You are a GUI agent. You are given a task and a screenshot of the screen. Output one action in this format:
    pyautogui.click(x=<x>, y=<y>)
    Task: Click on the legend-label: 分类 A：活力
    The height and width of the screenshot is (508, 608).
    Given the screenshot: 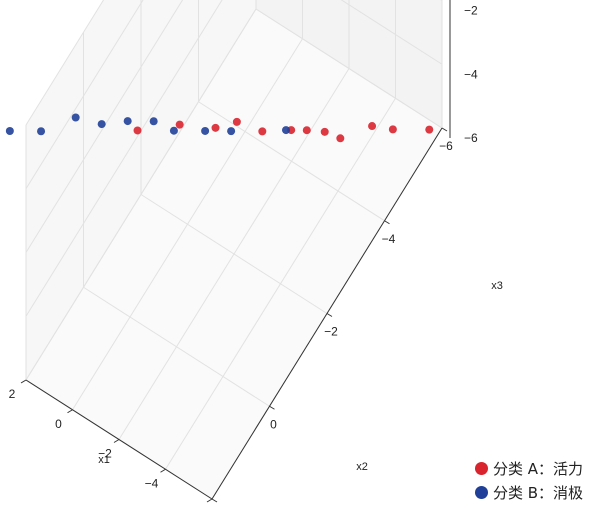 What is the action you would take?
    pyautogui.click(x=538, y=468)
    